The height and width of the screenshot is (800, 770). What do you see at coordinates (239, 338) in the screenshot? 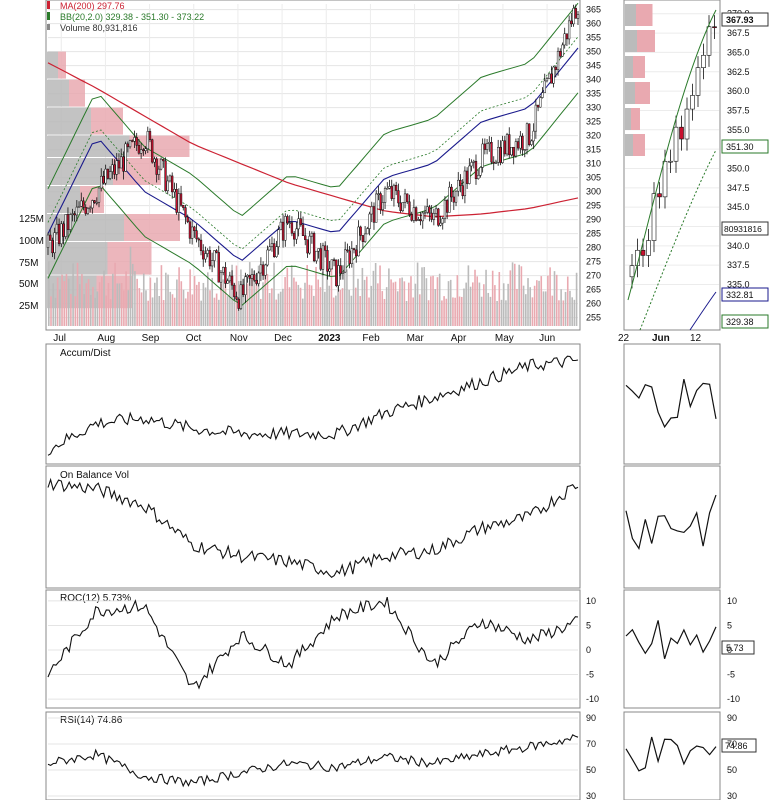
I see `month-label: Nov` at bounding box center [239, 338].